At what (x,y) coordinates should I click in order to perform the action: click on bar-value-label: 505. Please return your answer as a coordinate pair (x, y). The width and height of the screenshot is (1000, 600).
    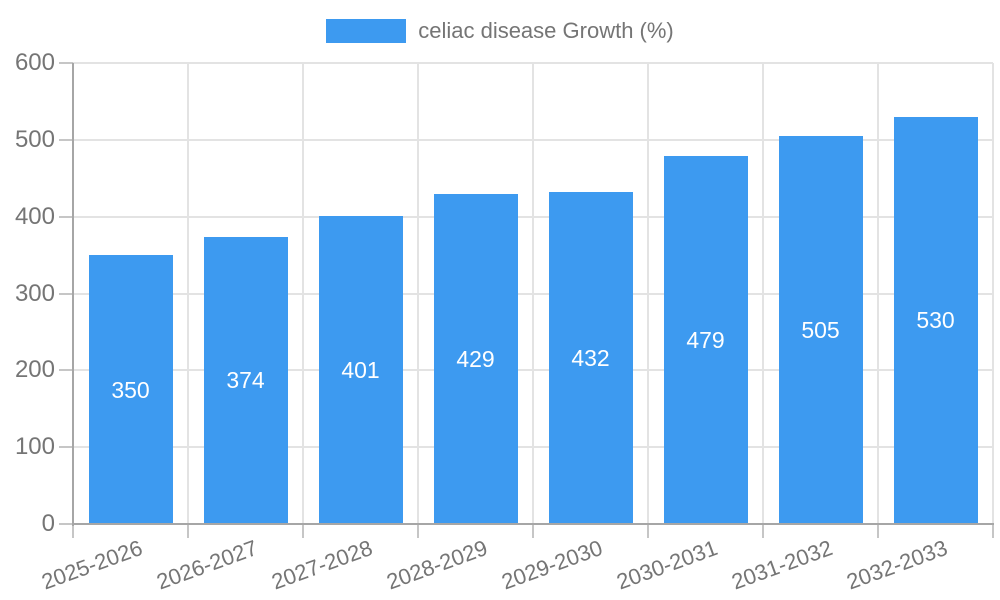
    Looking at the image, I should click on (820, 329).